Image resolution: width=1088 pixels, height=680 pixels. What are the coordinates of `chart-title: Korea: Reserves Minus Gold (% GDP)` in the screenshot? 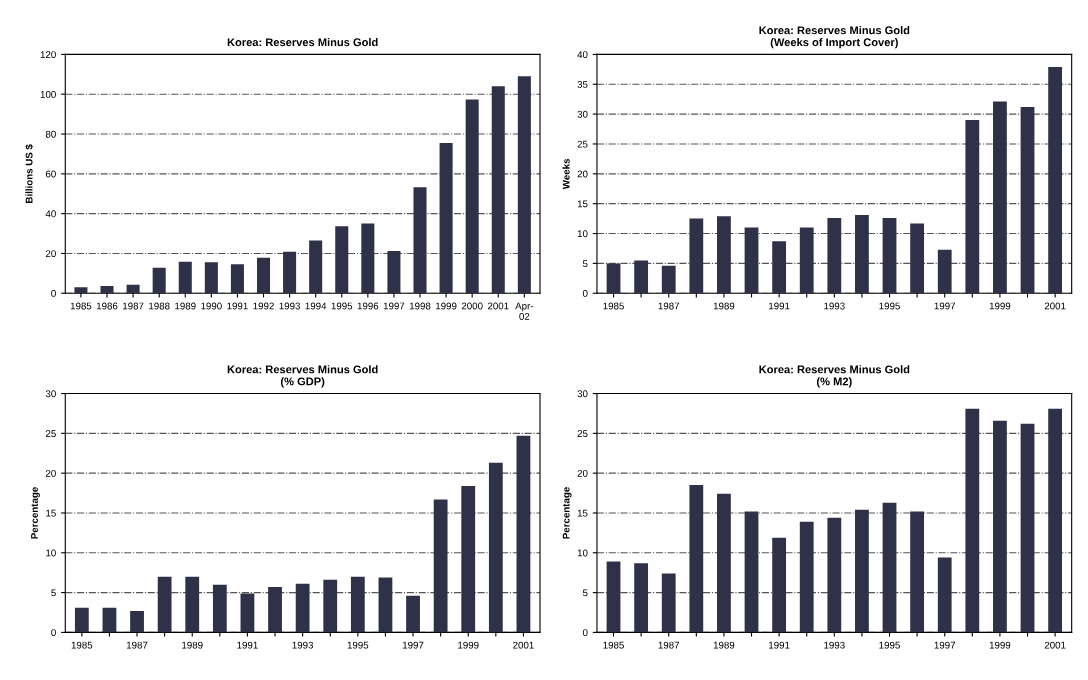 It's located at (302, 376).